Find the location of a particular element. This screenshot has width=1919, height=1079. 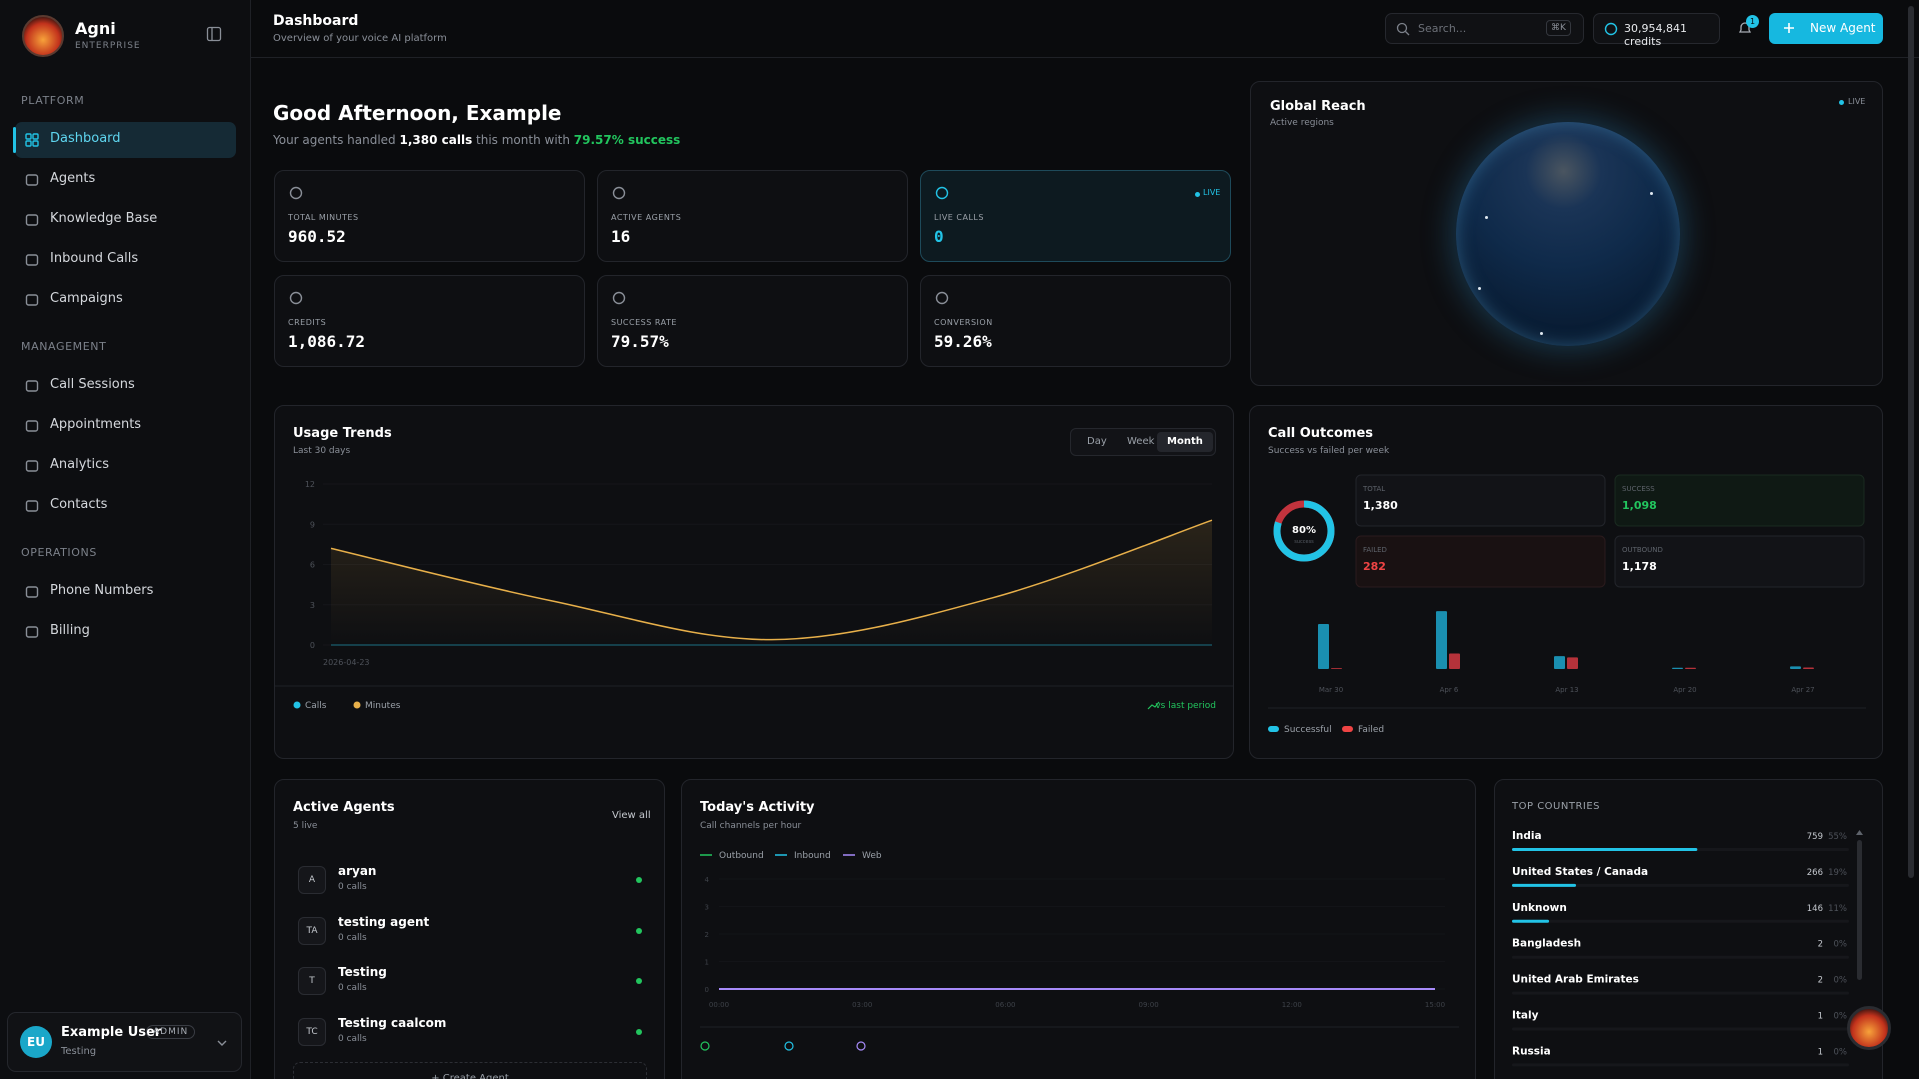

credits-box: 30,954,841 credits is located at coordinates (1656, 30).